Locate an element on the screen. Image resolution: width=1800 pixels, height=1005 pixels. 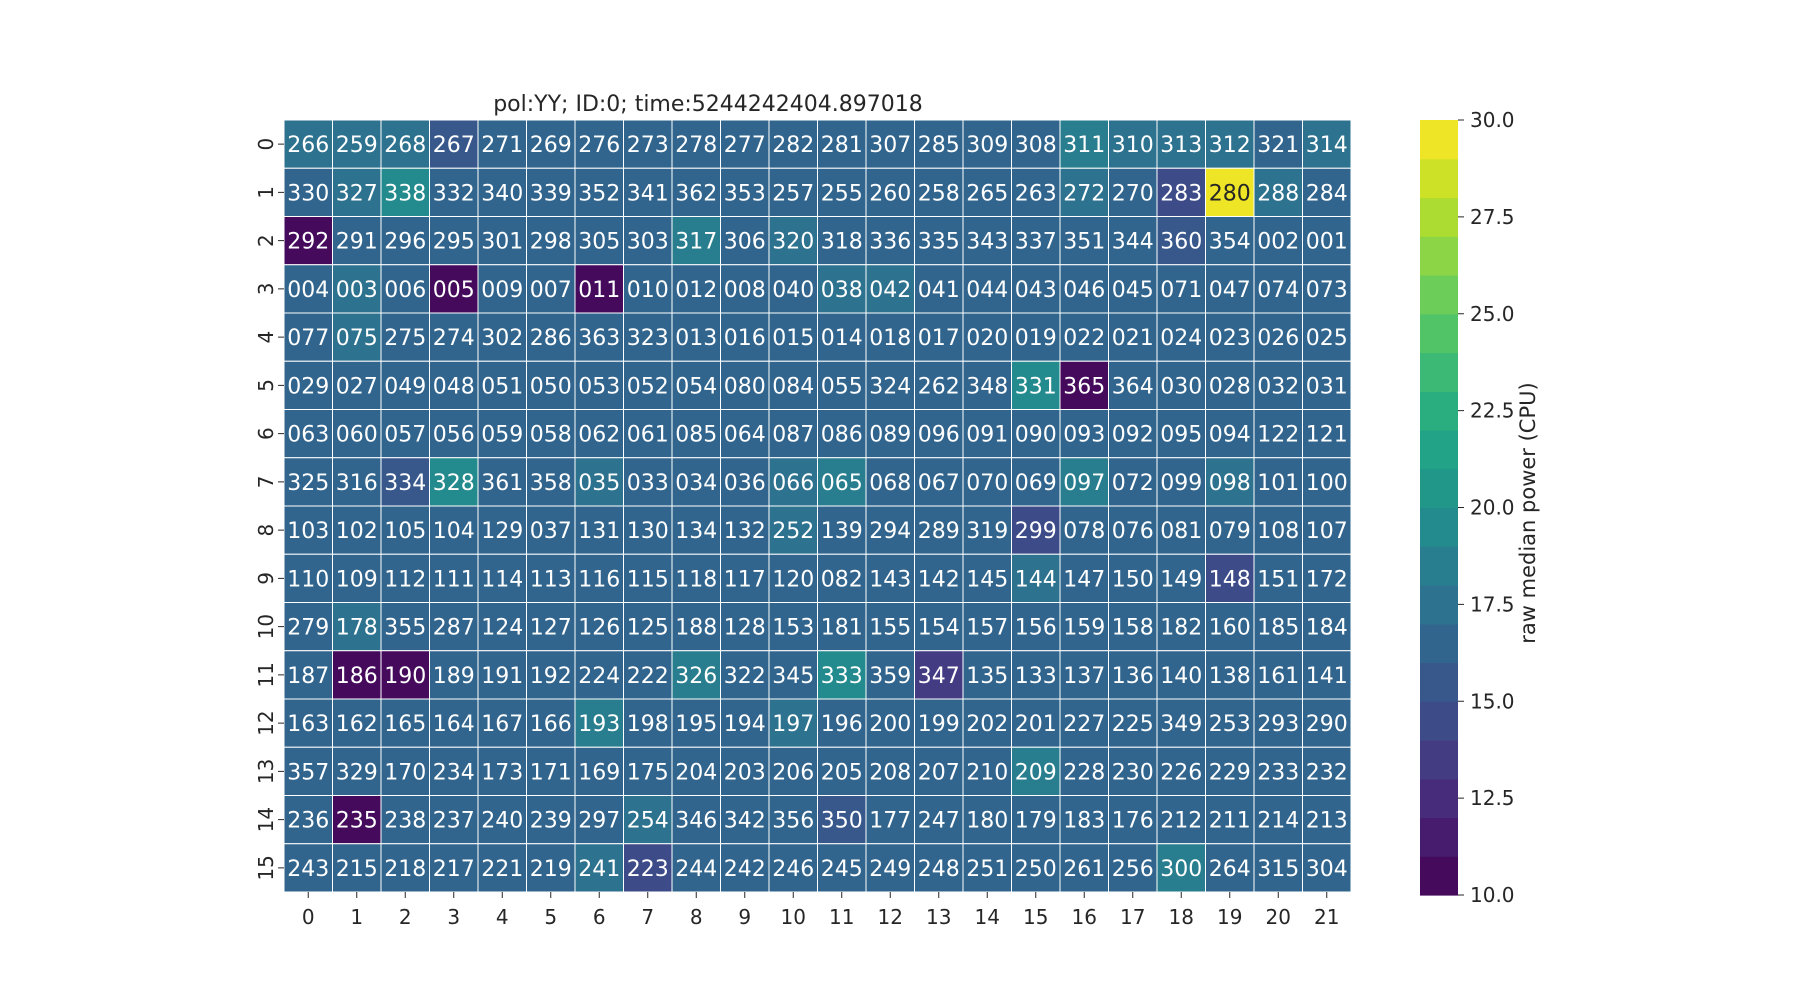
y-tick-label: 1 is located at coordinates (266, 192).